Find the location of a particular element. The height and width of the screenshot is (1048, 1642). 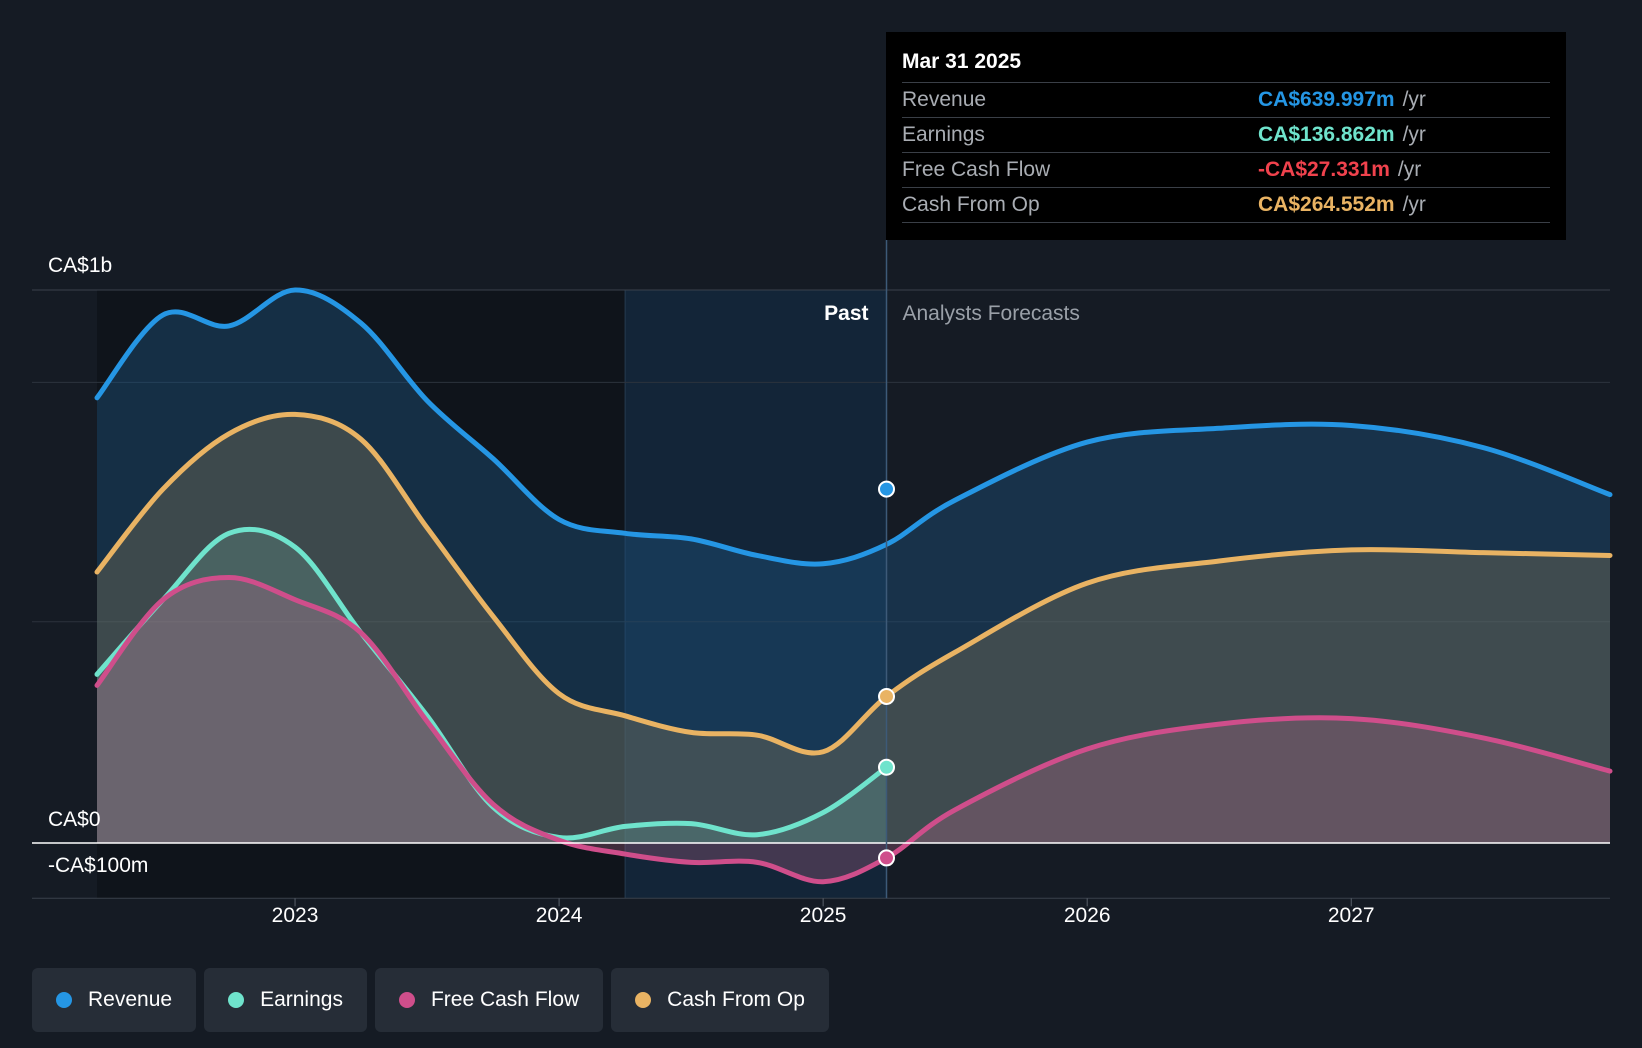

tooltip-row-free-cash-flow: Free Cash Flow -CA$27.331m /yr is located at coordinates (1226, 169).